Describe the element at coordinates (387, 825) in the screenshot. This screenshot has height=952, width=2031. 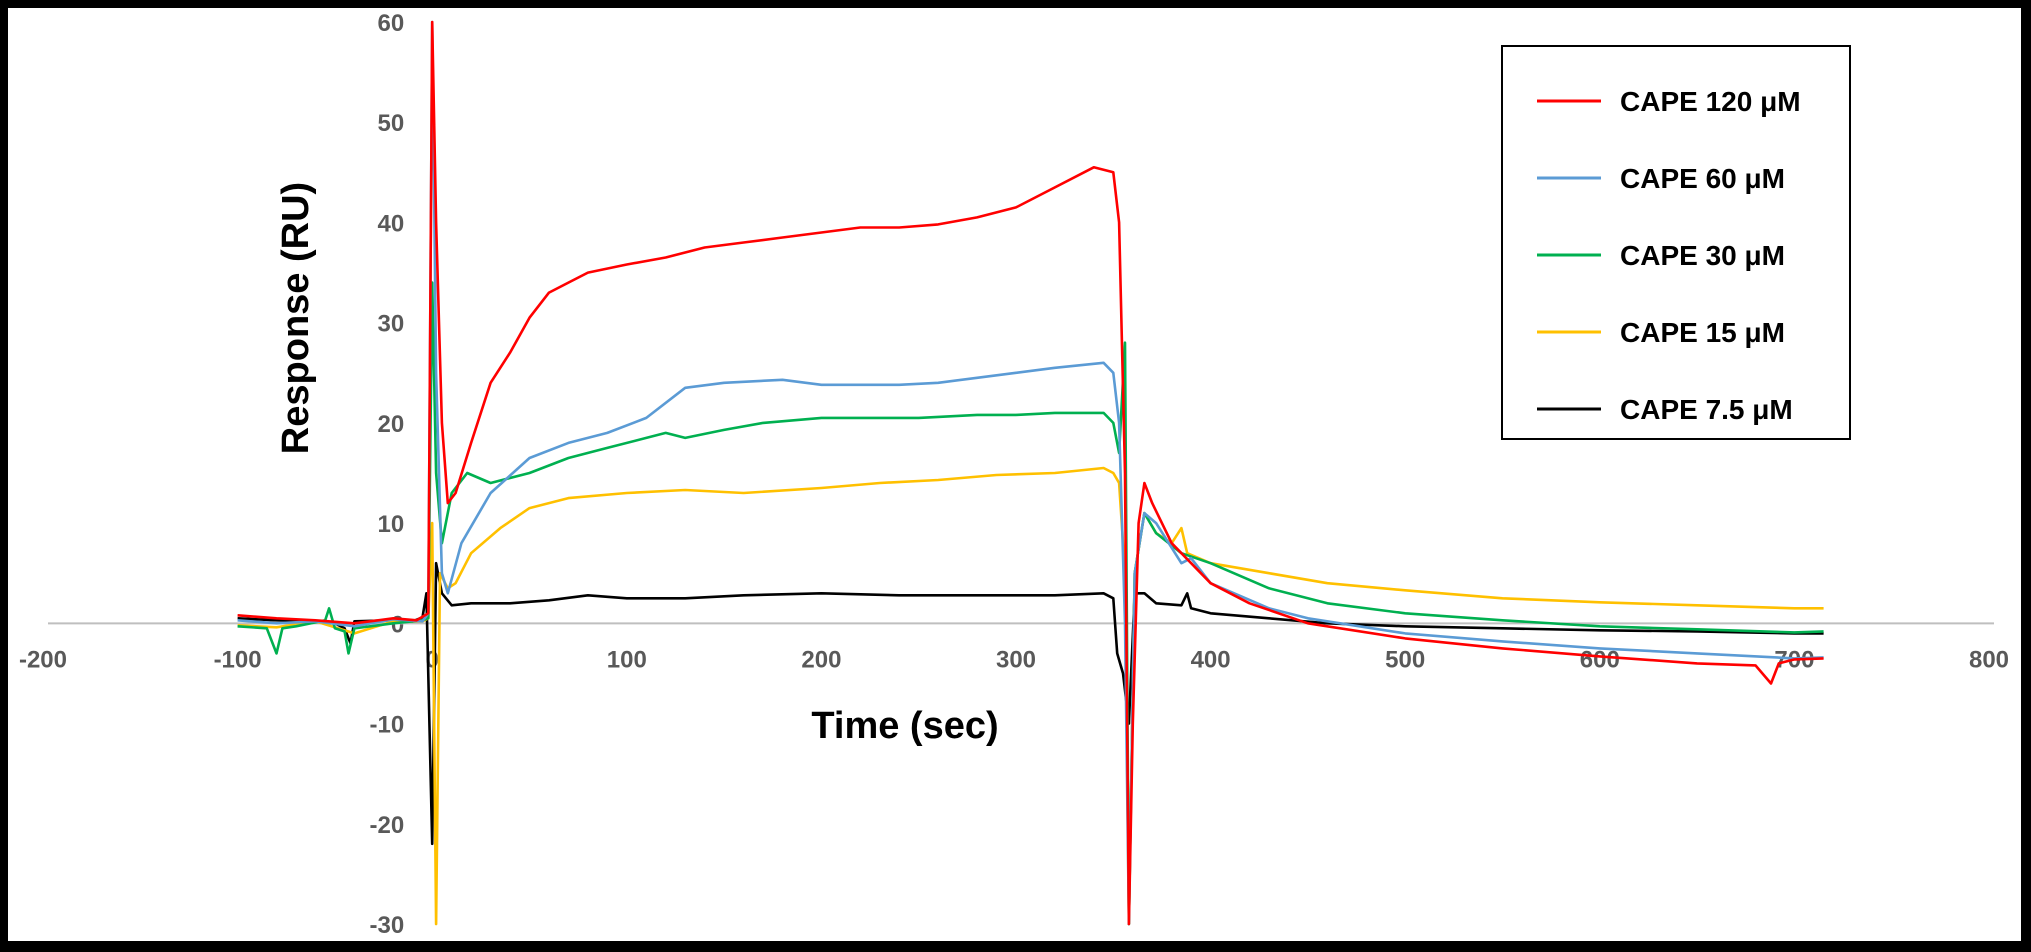
I see `y-tick-label: -20` at that location.